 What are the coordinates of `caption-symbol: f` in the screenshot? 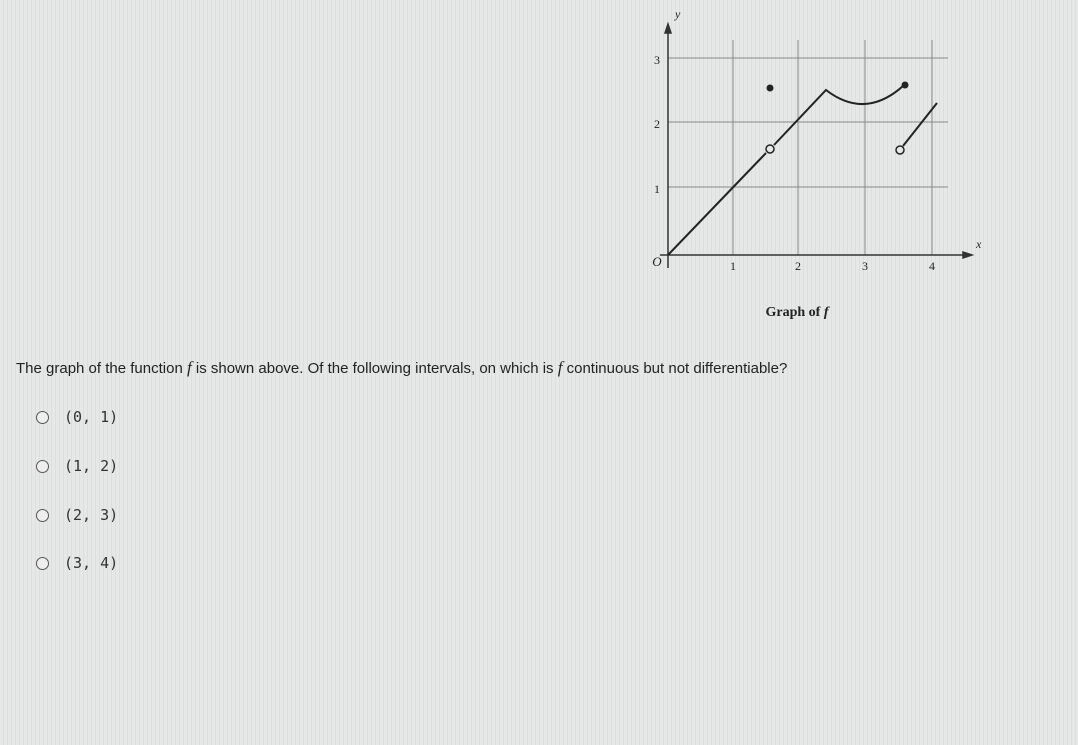 It's located at (827, 312).